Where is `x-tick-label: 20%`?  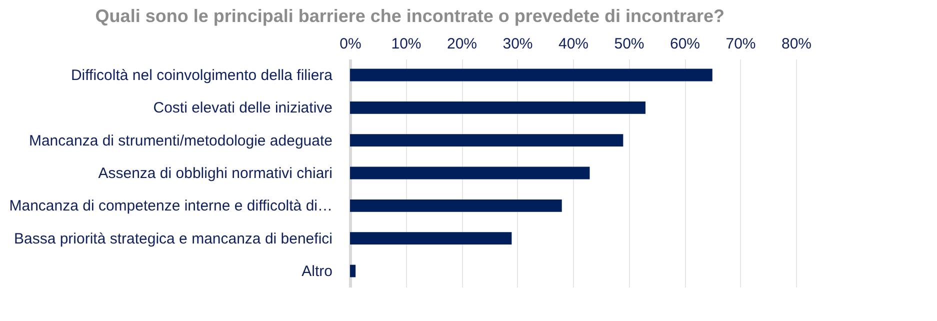 x-tick-label: 20% is located at coordinates (462, 44).